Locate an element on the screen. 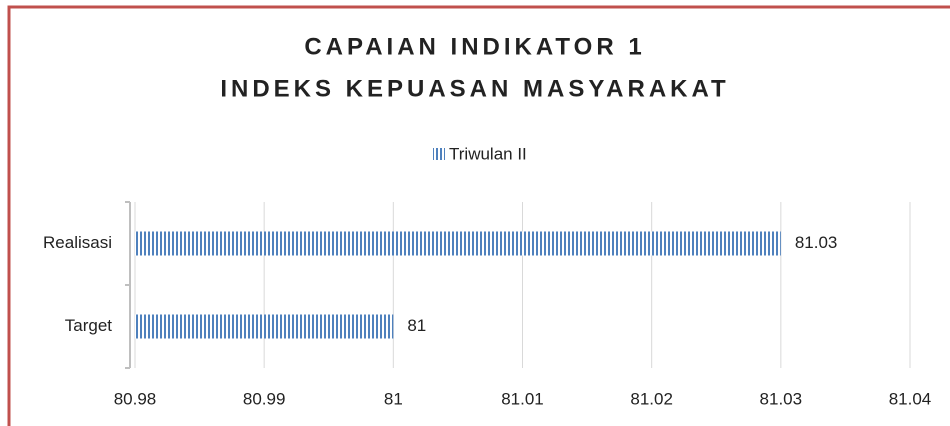 Image resolution: width=950 pixels, height=426 pixels. chart-title: CAPAIAN INDIKATOR 1 is located at coordinates (474, 46).